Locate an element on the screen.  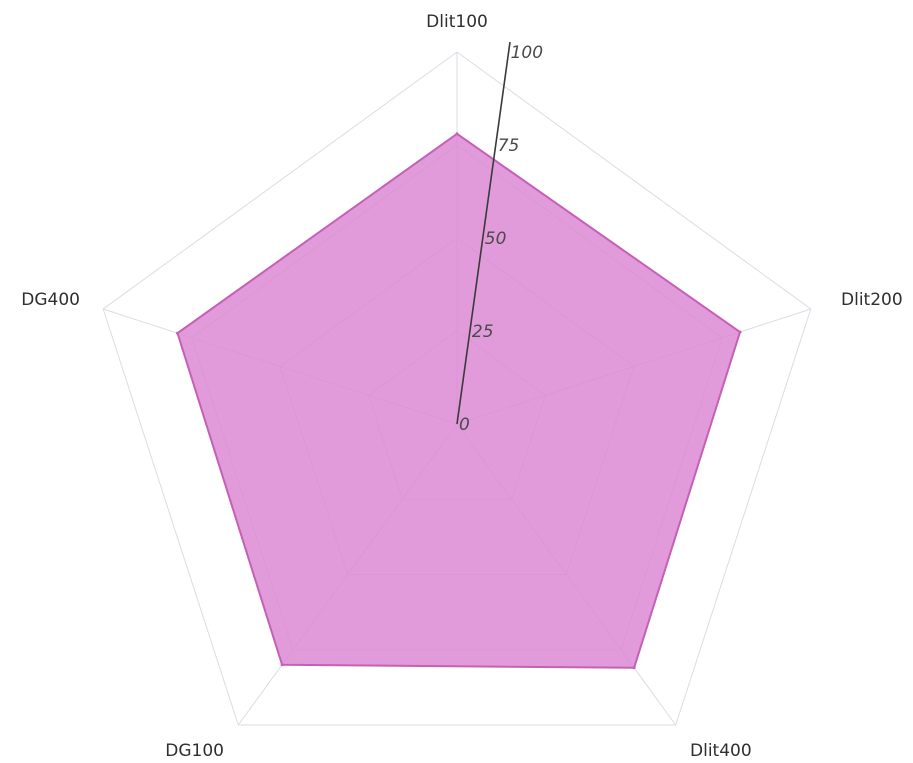
radial-tick-label-75: 75 is located at coordinates (509, 146).